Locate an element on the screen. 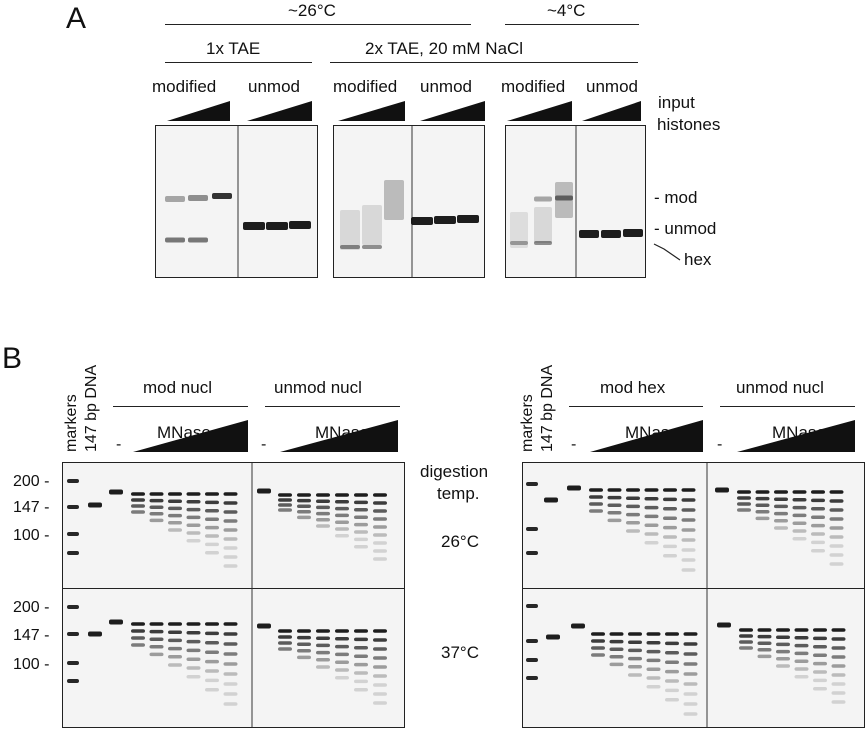 The image size is (867, 729). uncut-b-r26-unmod is located at coordinates (722, 490).